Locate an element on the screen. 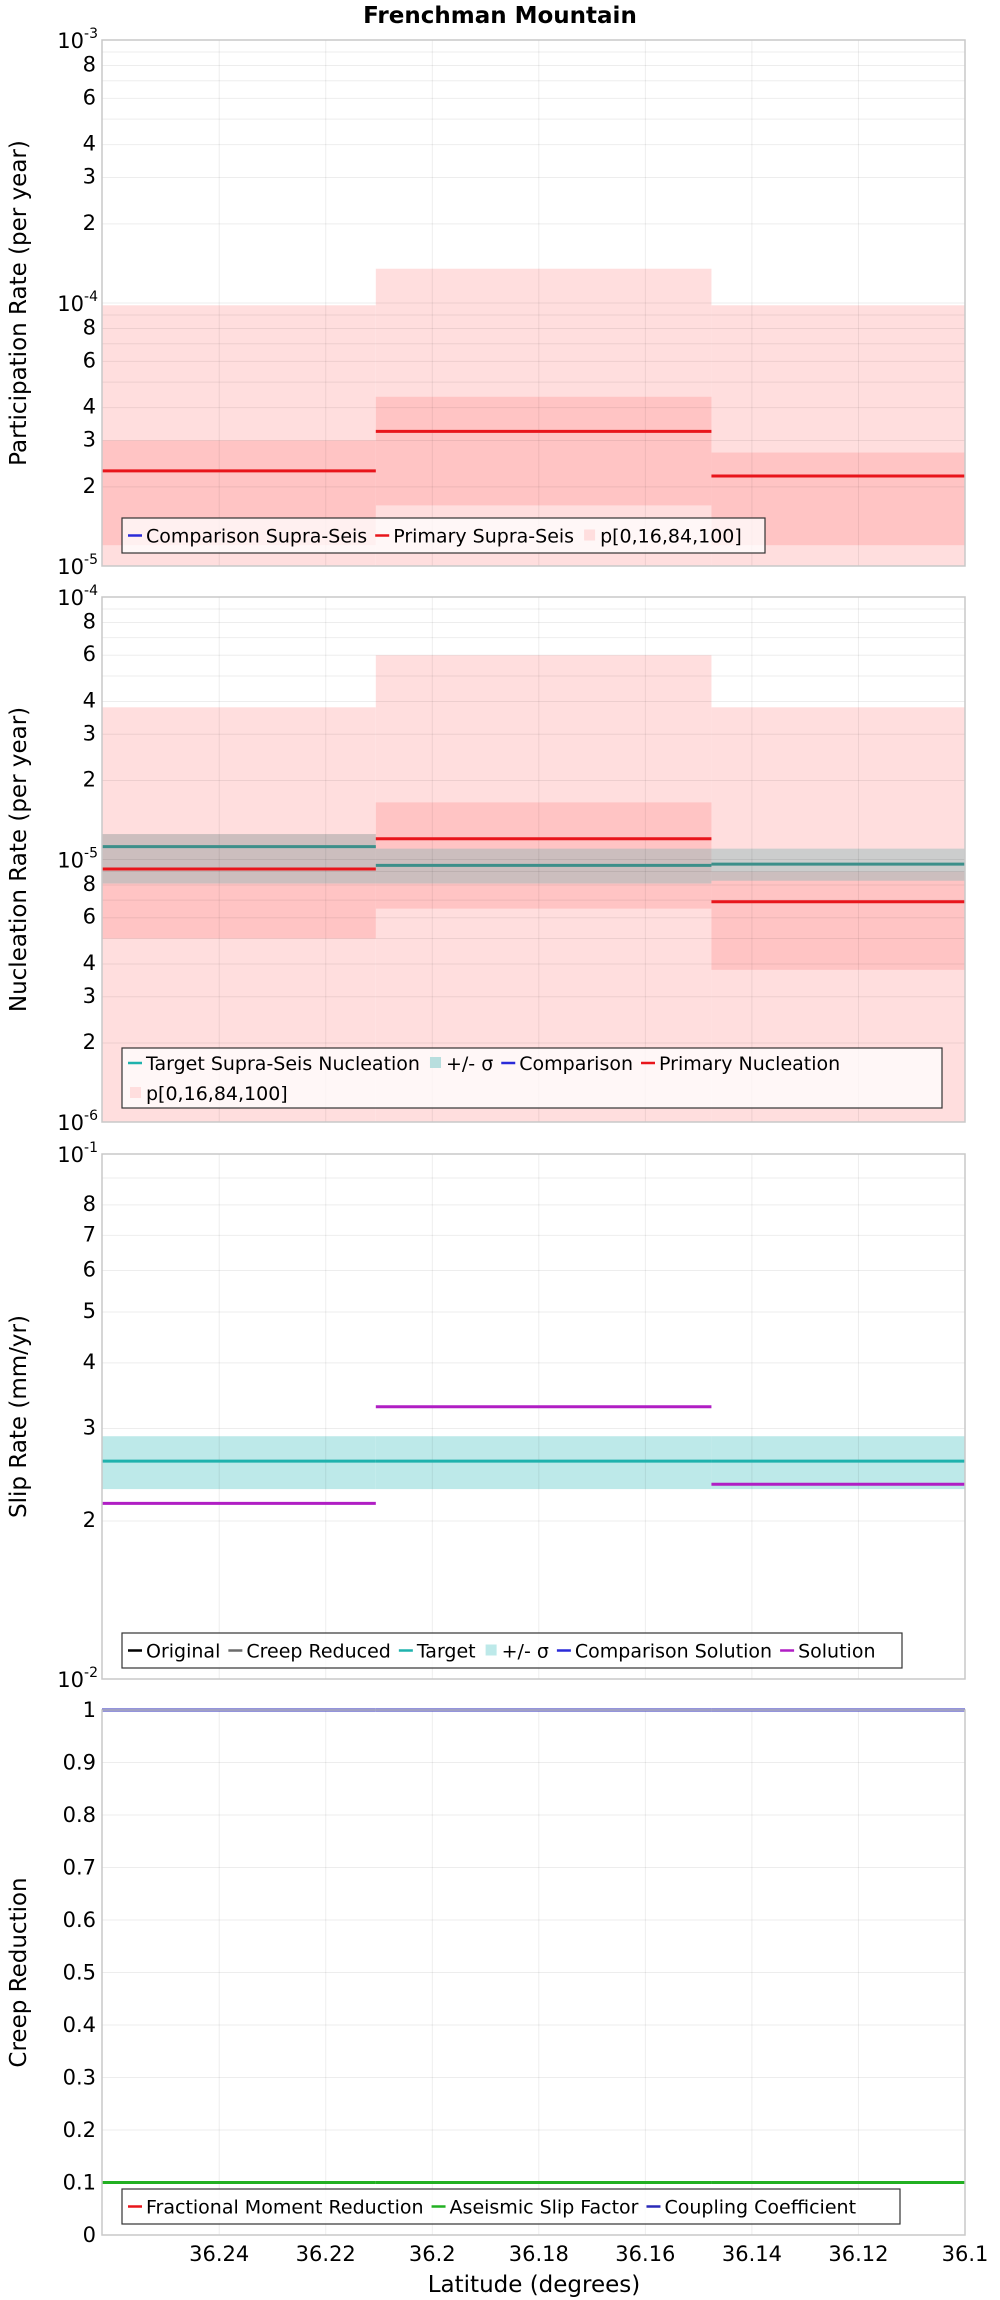  legend-label: Primary Supra-Seis is located at coordinates (483, 537).